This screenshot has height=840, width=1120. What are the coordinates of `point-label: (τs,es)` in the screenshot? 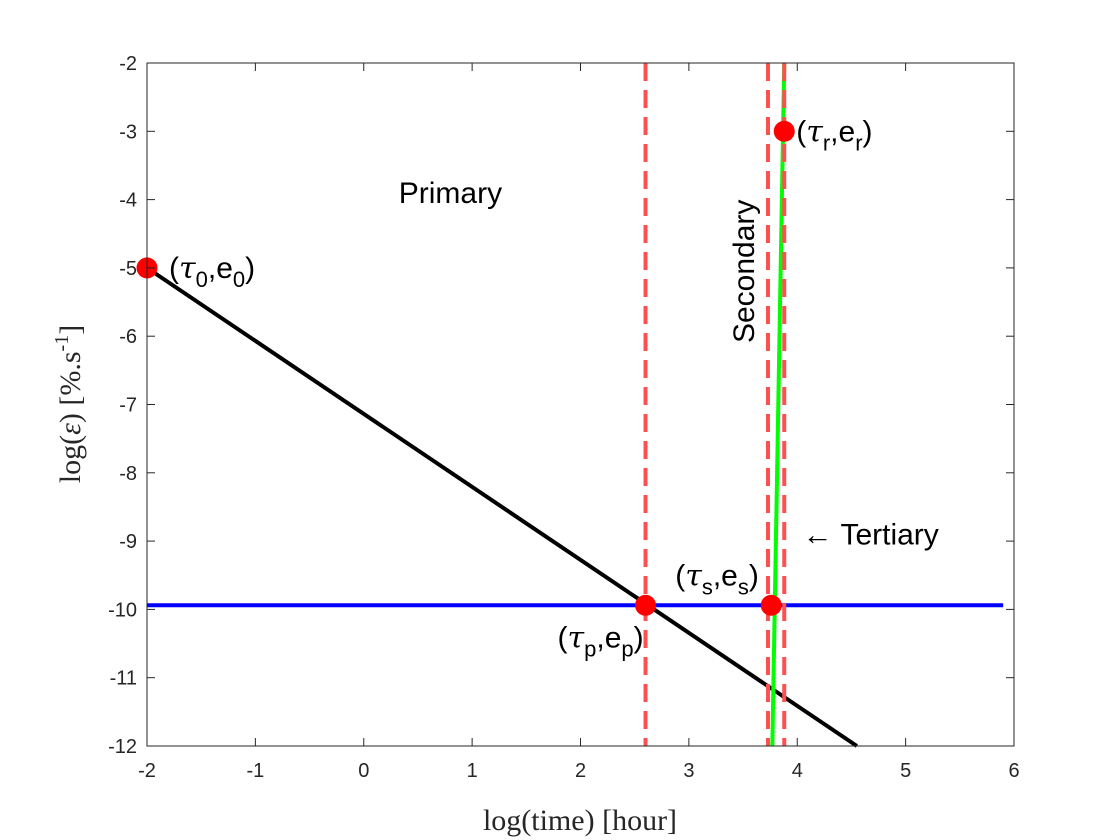 It's located at (717, 578).